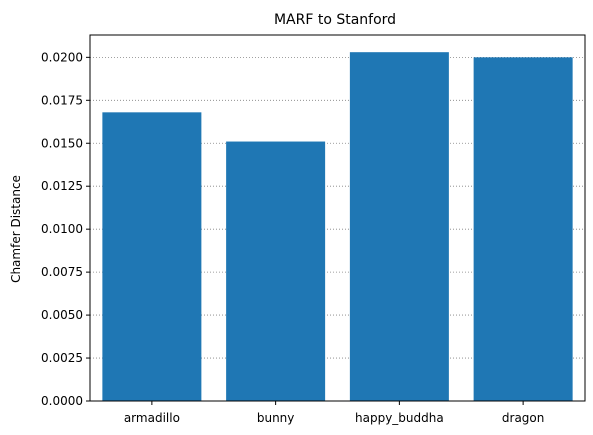 This screenshot has height=435, width=593. Describe the element at coordinates (276, 418) in the screenshot. I see `x-tick-label: bunny` at that location.